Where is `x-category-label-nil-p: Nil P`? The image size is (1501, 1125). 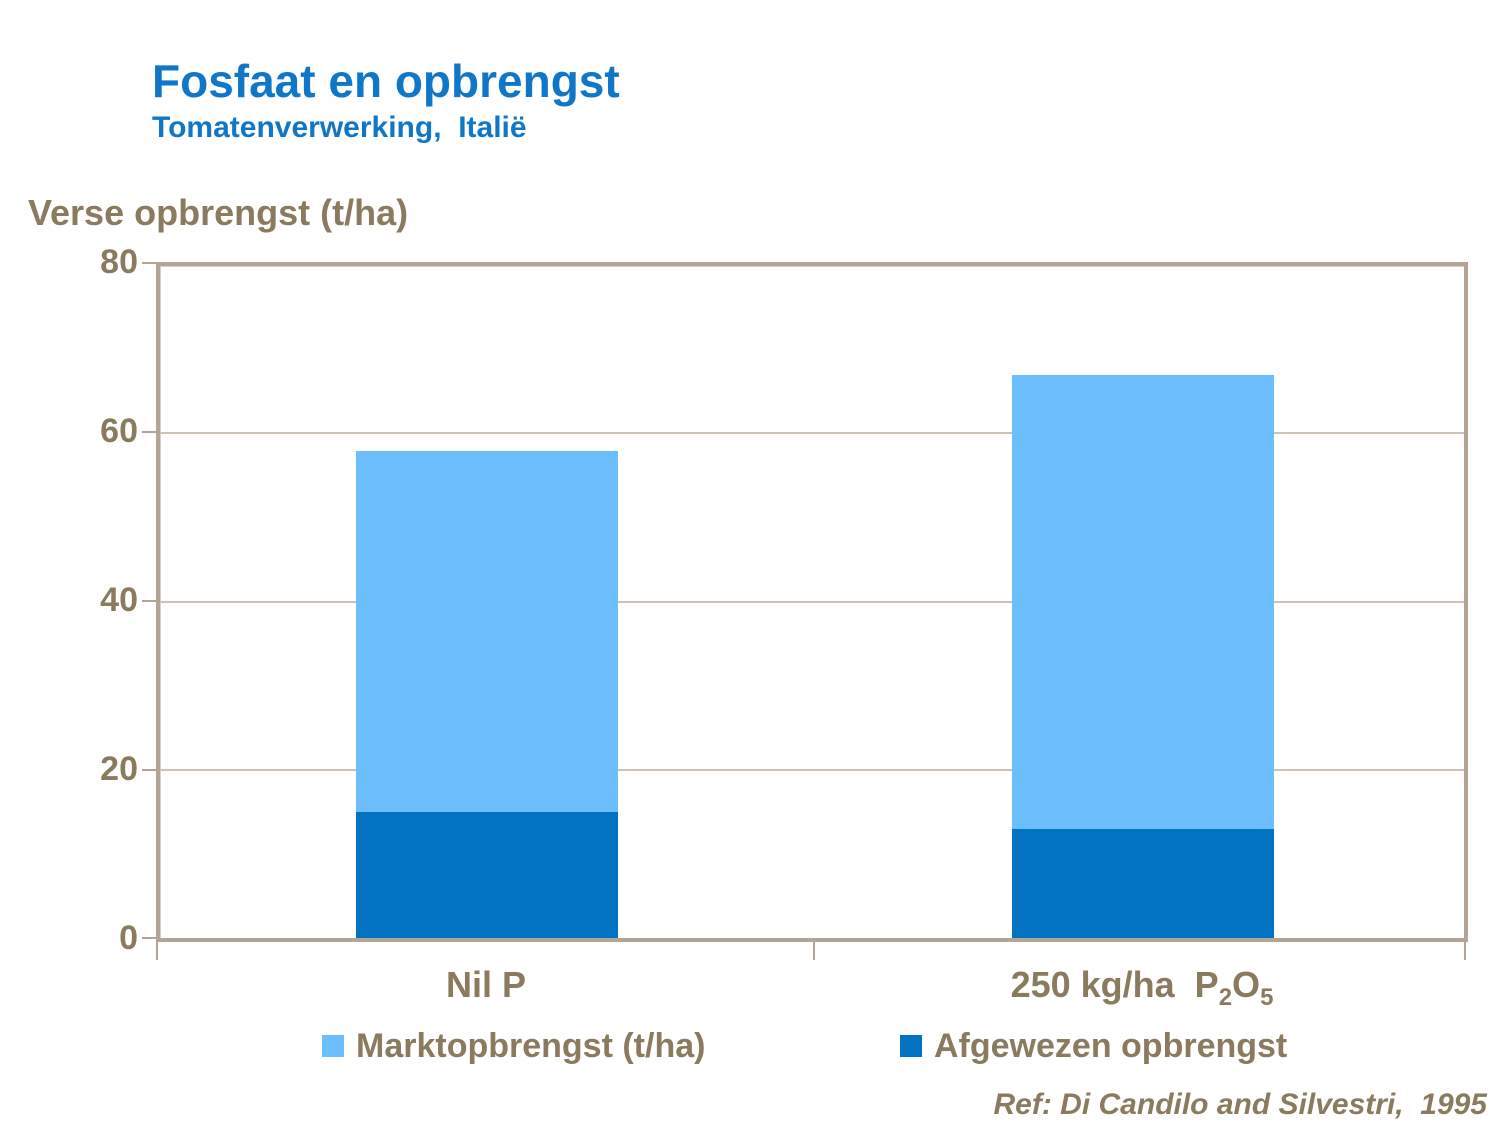 x-category-label-nil-p: Nil P is located at coordinates (485, 984).